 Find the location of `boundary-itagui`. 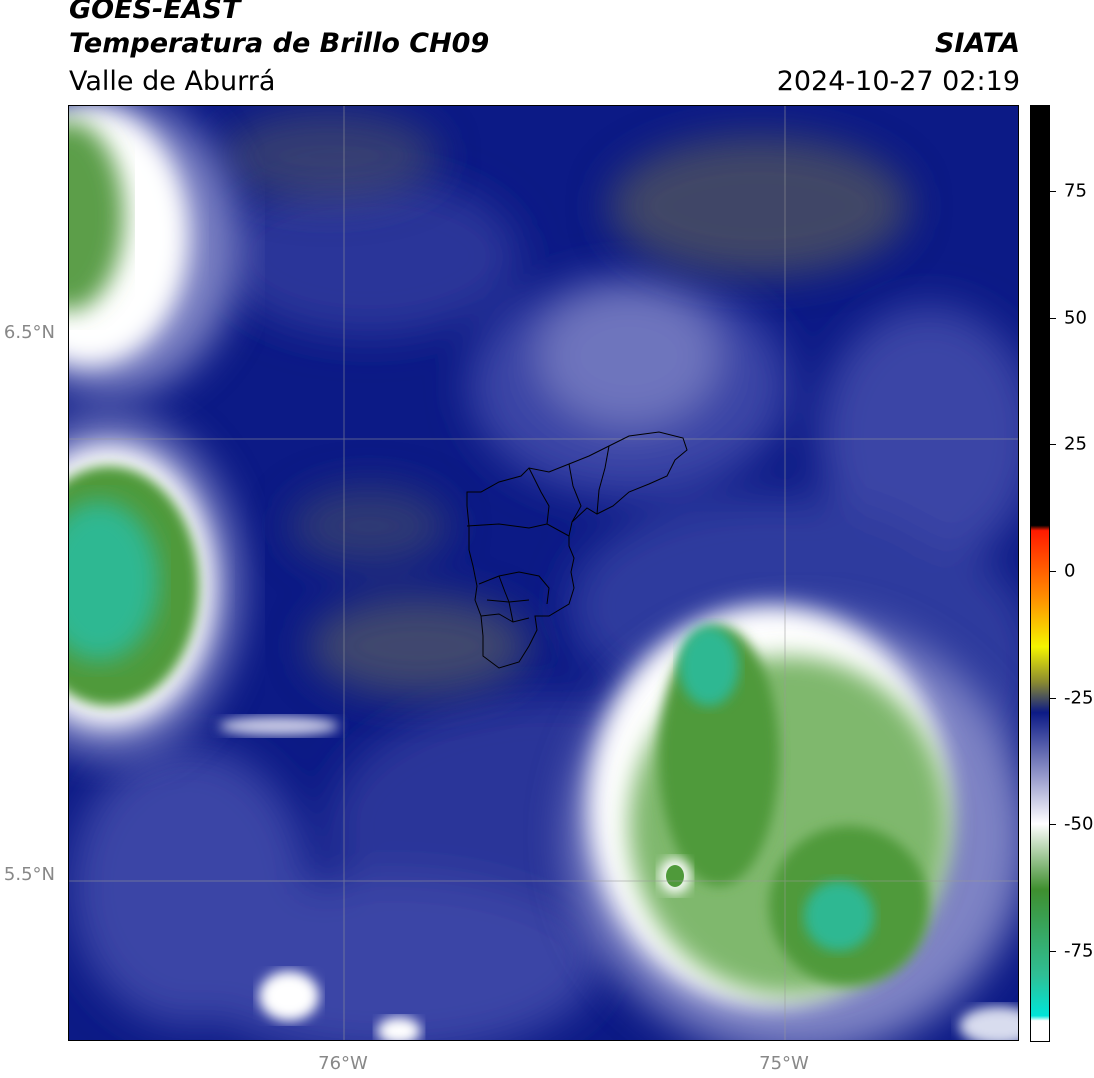

boundary-itagui is located at coordinates (514, 588).